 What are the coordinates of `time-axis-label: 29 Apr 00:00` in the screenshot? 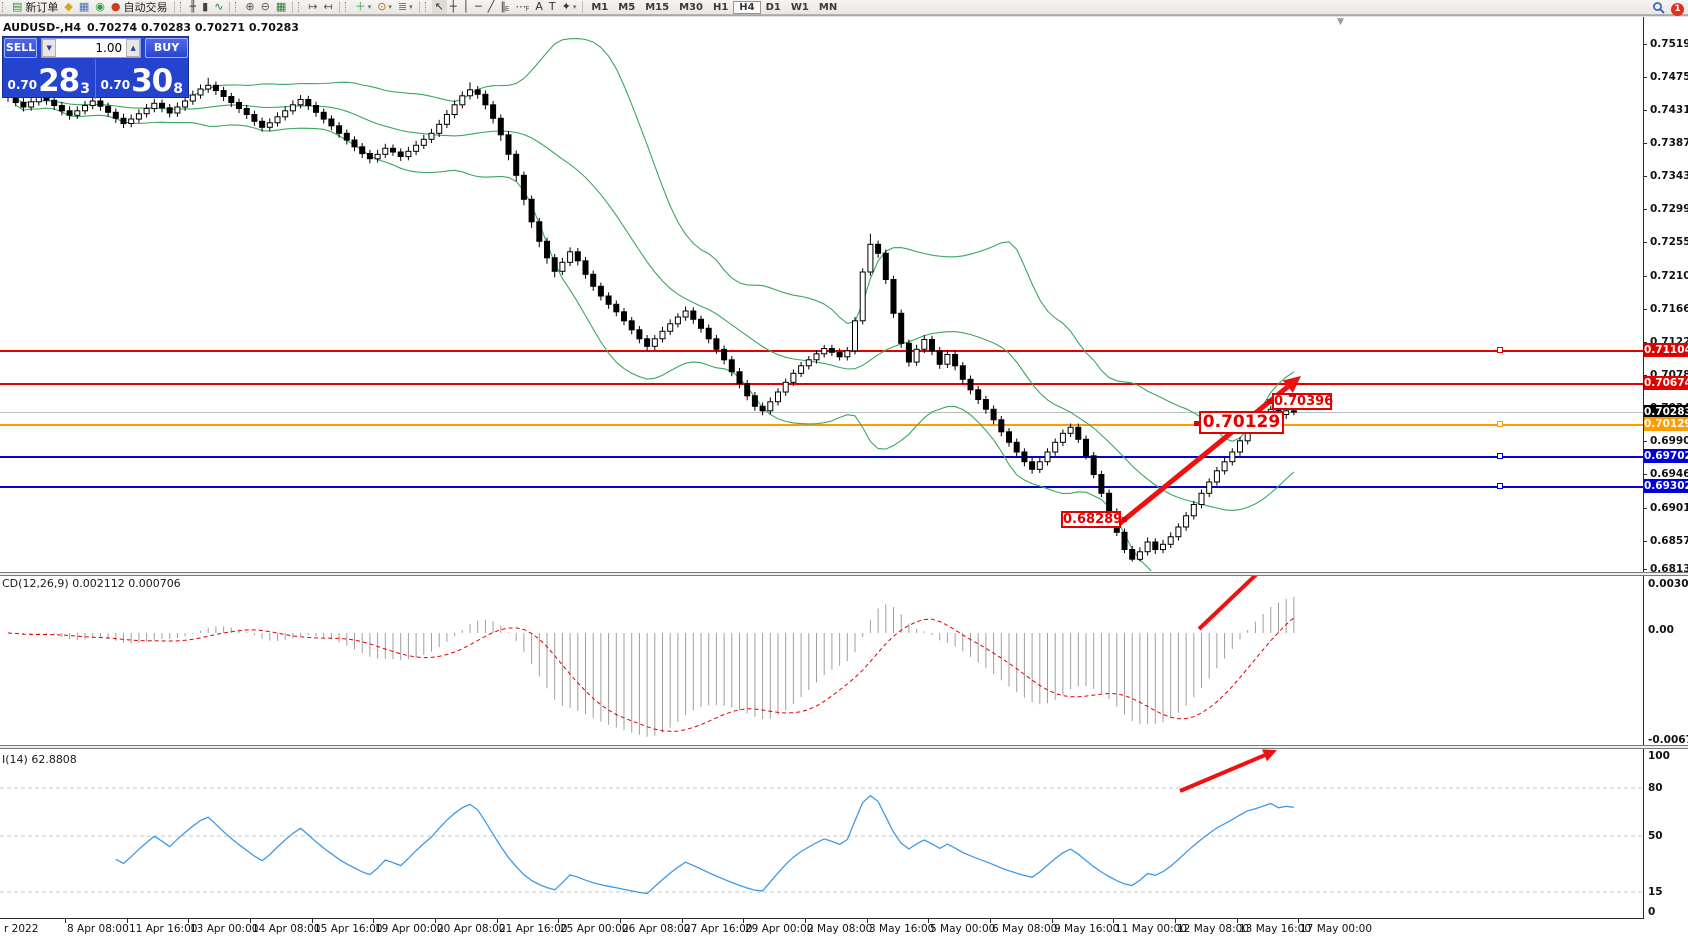 It's located at (779, 929).